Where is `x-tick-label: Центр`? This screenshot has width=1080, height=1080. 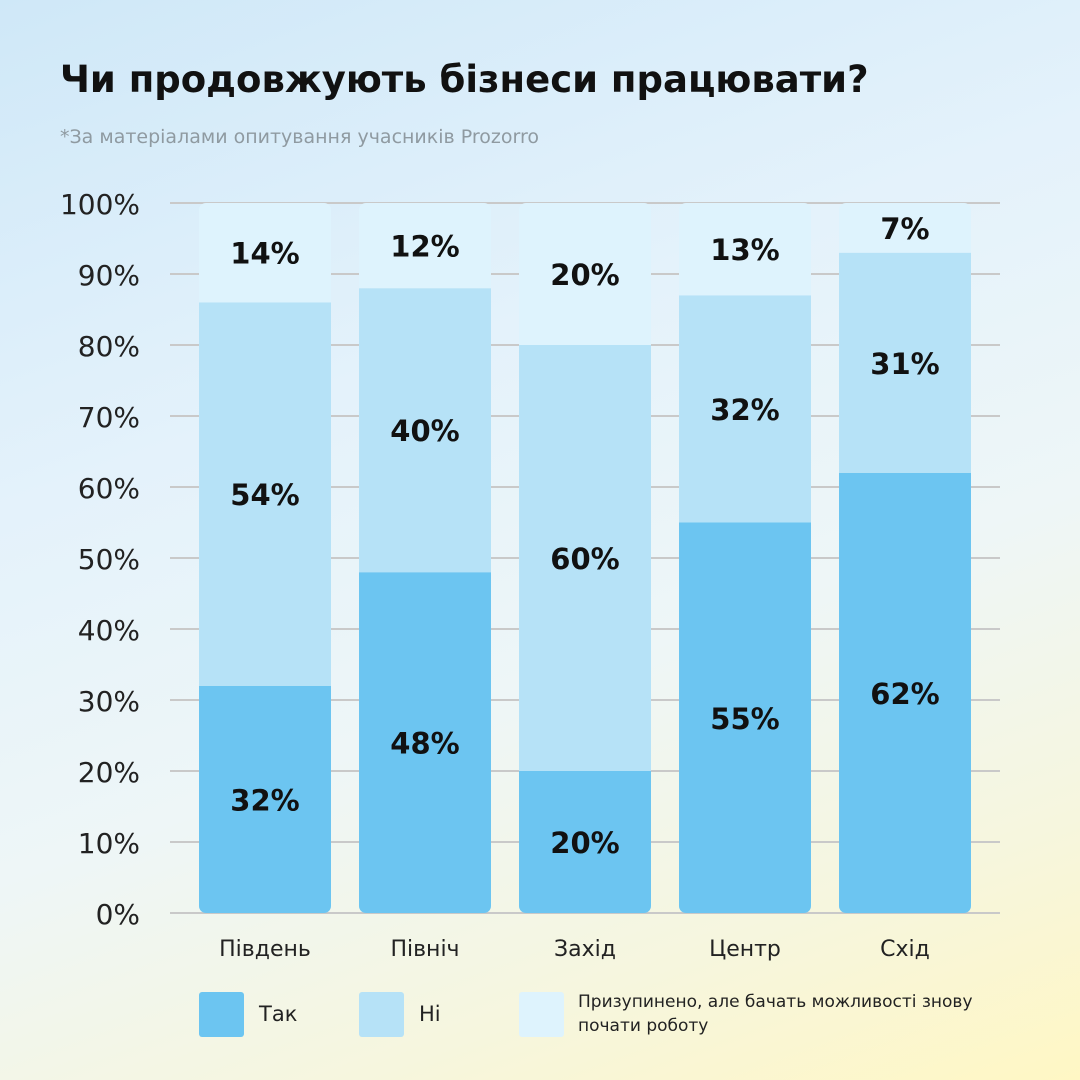 x-tick-label: Центр is located at coordinates (745, 949).